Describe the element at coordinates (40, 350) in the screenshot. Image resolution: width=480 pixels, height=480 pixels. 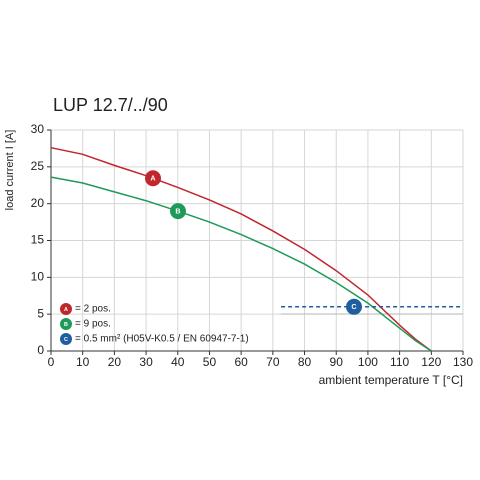
I see `y-tick-label: 0` at that location.